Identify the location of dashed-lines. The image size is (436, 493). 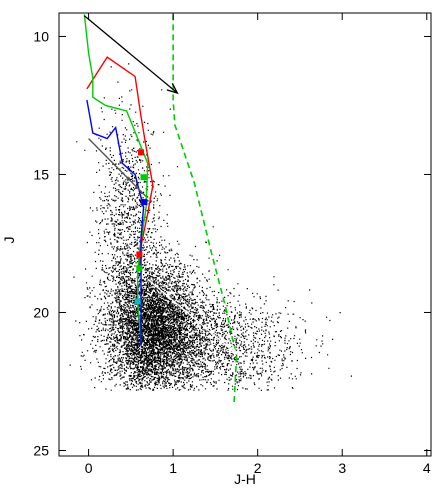
(205, 209).